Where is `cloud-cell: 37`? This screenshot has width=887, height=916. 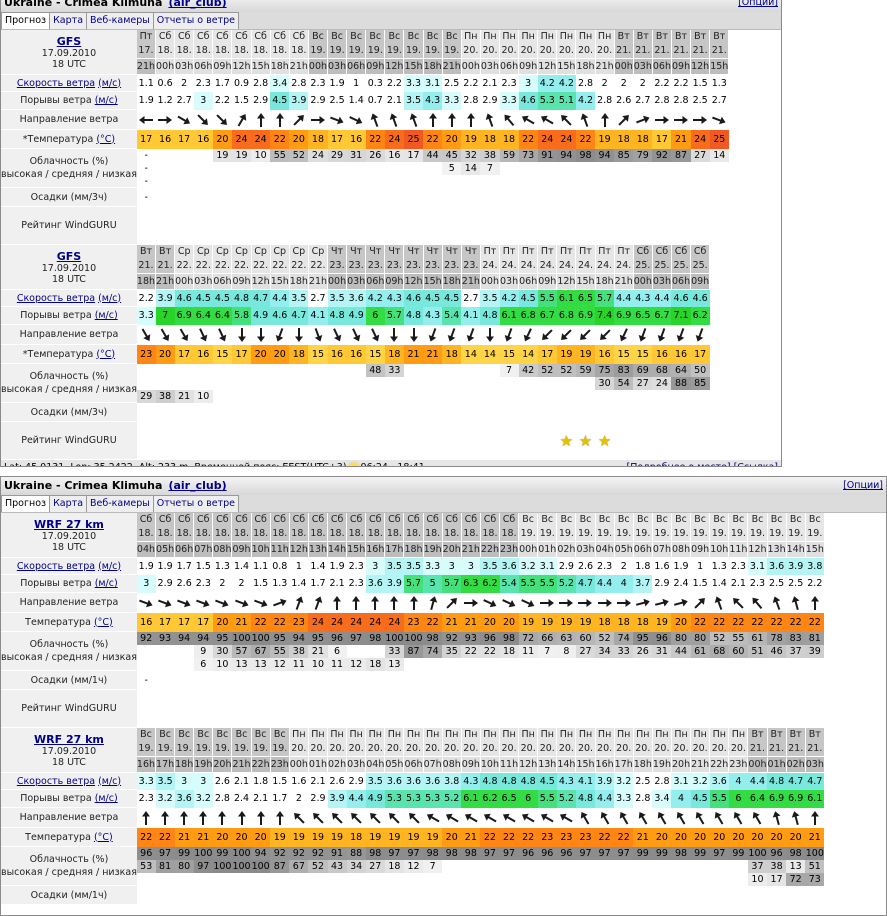 cloud-cell: 37 is located at coordinates (757, 866).